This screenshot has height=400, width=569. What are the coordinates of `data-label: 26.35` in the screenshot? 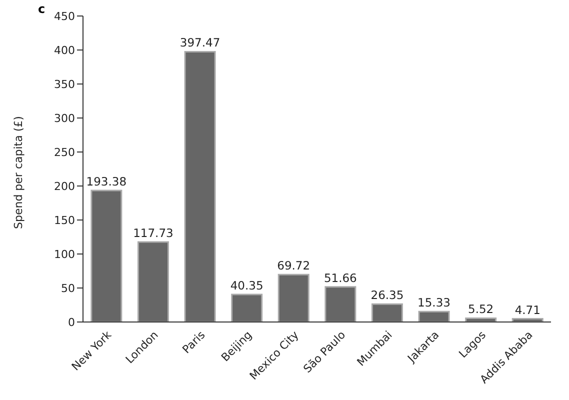 It's located at (387, 295).